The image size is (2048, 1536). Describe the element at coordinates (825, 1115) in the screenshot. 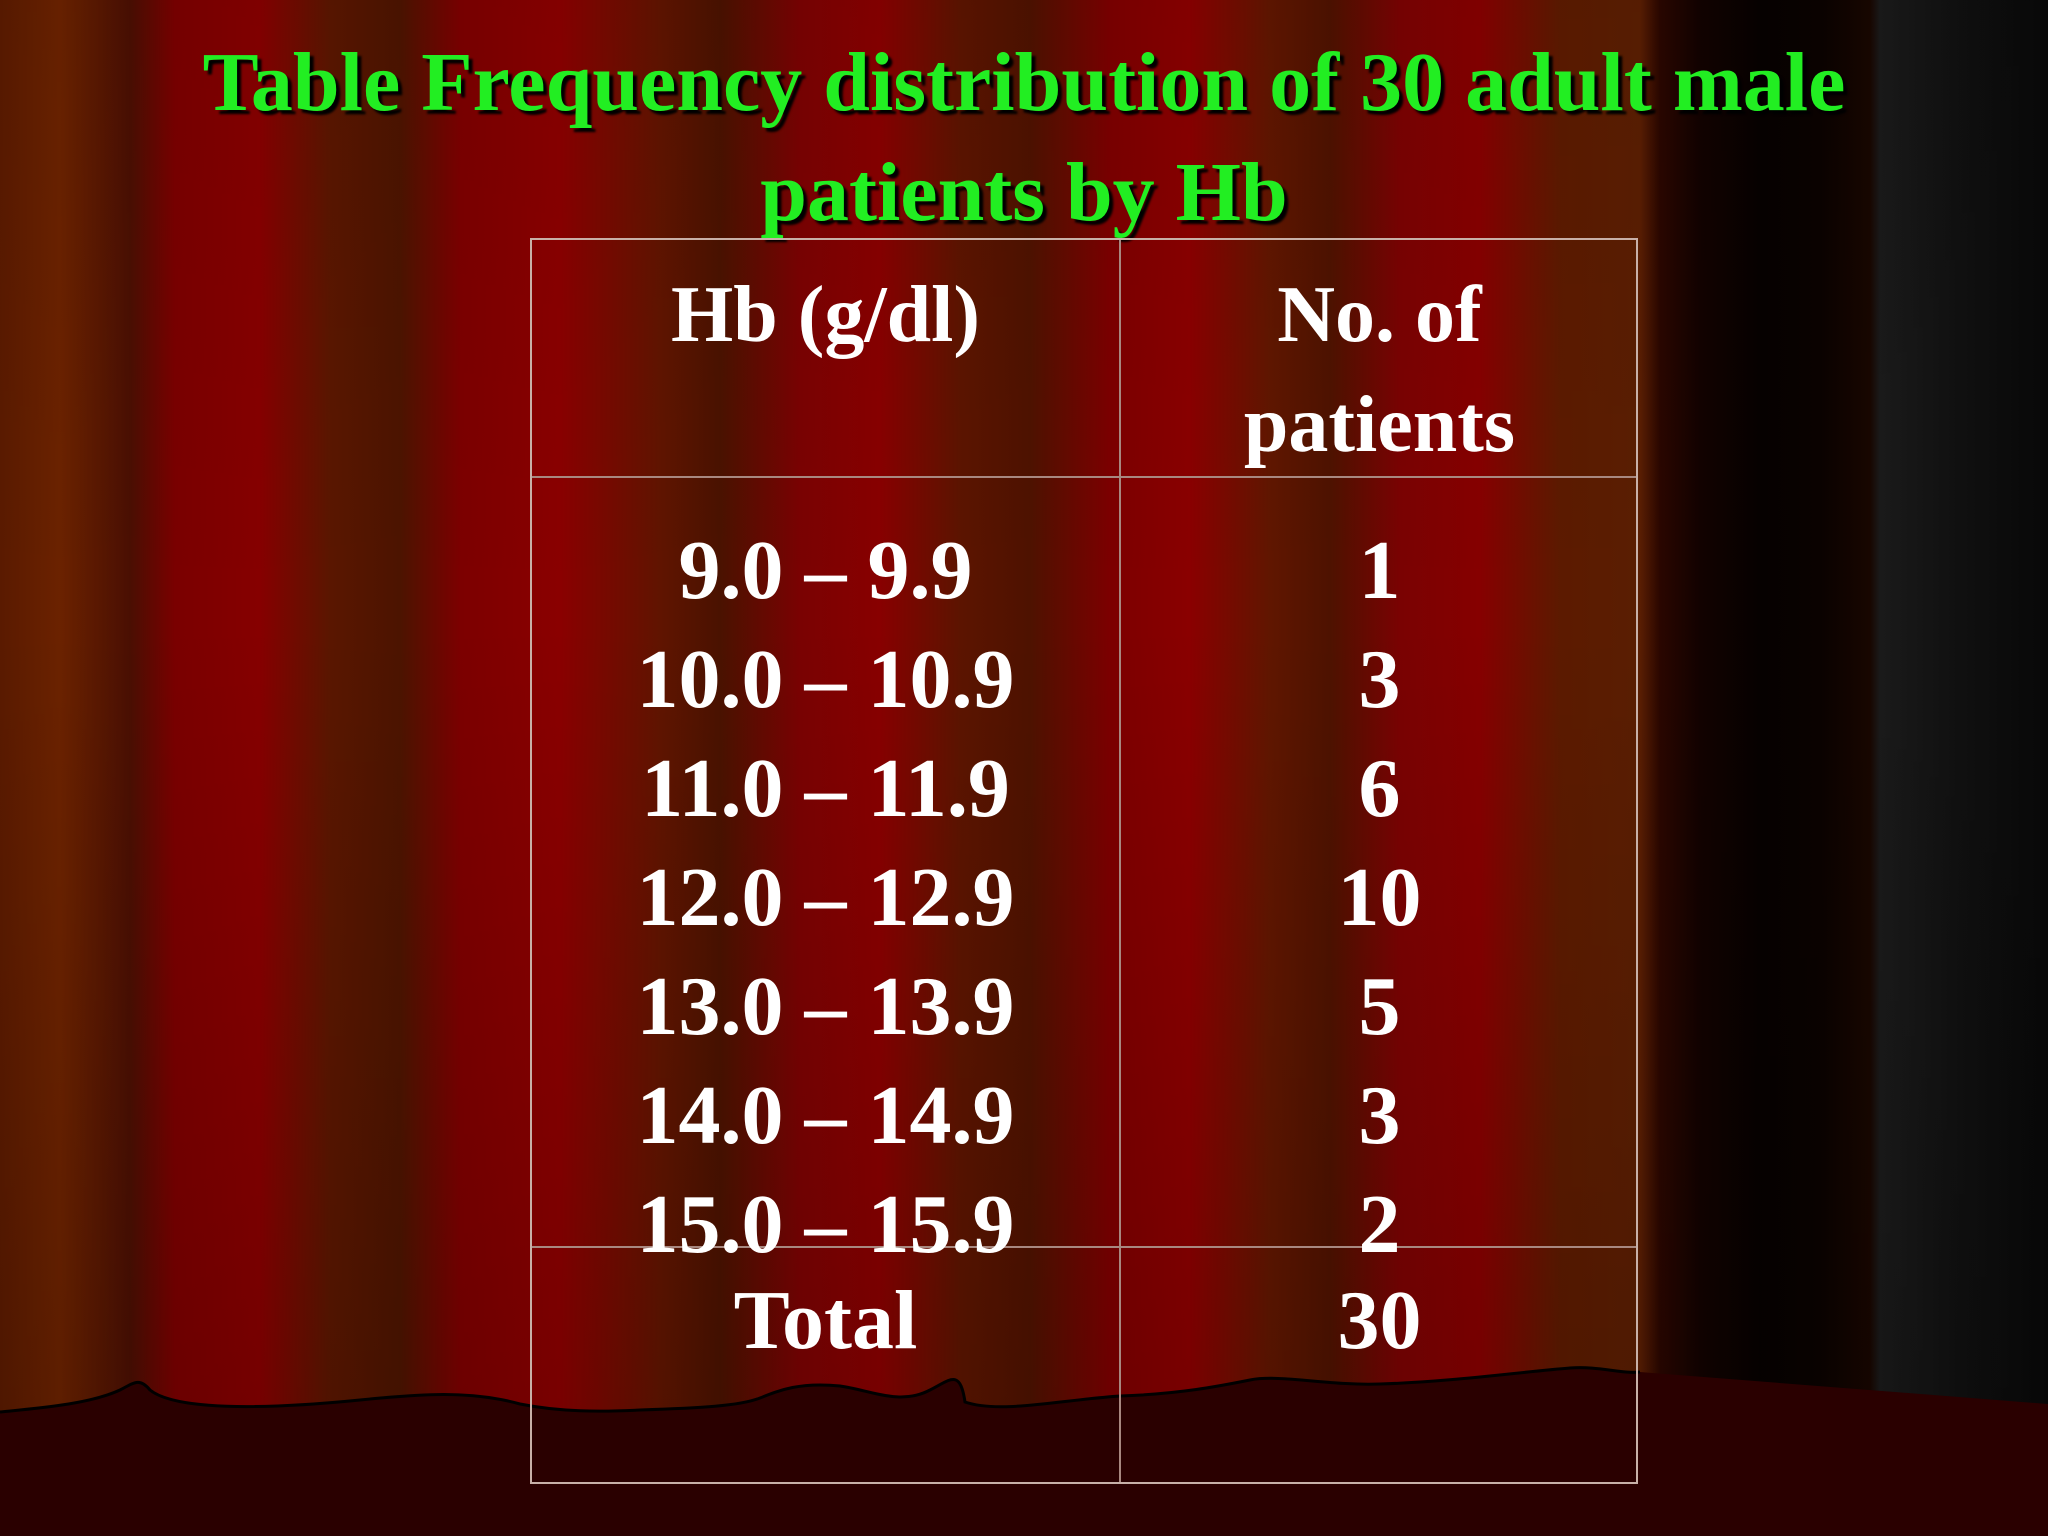

I see `hb-range-cell: 14.0 – 14.9` at that location.